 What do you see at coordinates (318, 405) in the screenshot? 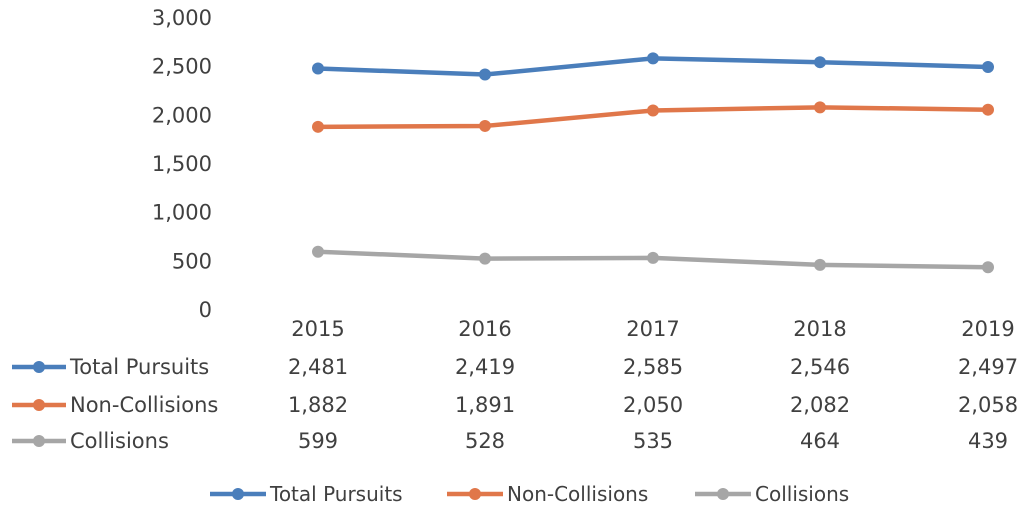
I see `table-cell-value: 1,882` at bounding box center [318, 405].